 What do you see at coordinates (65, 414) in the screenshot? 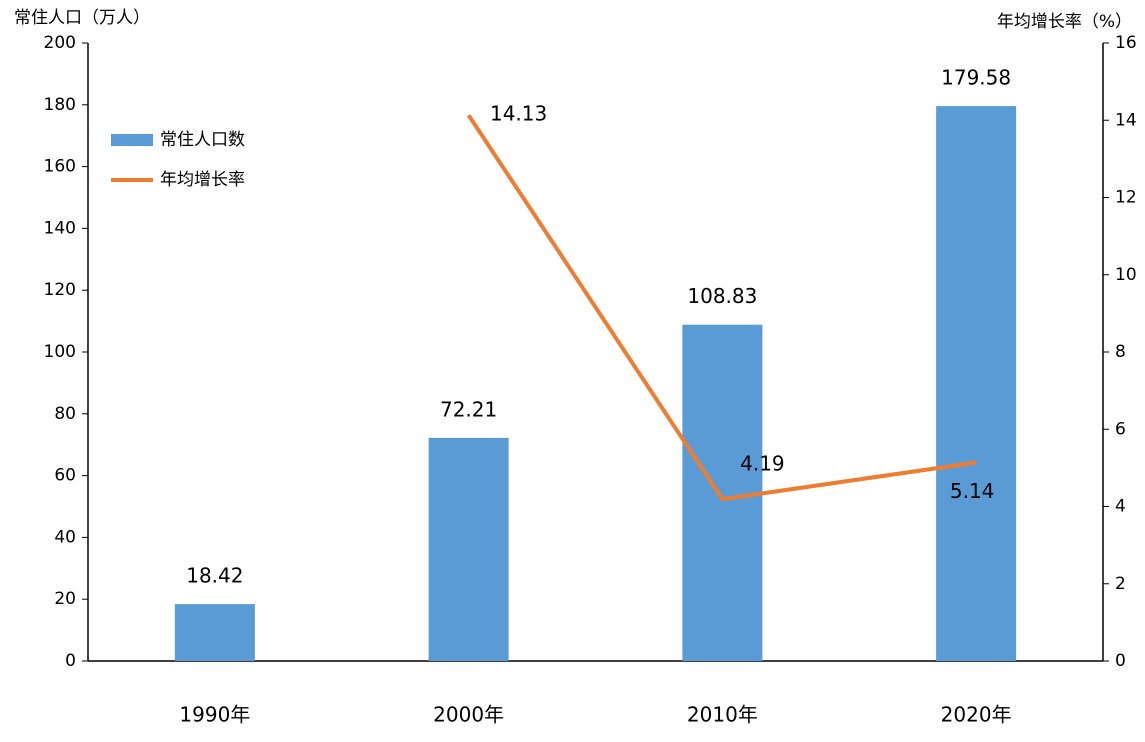
I see `y-tick-label: 80` at bounding box center [65, 414].